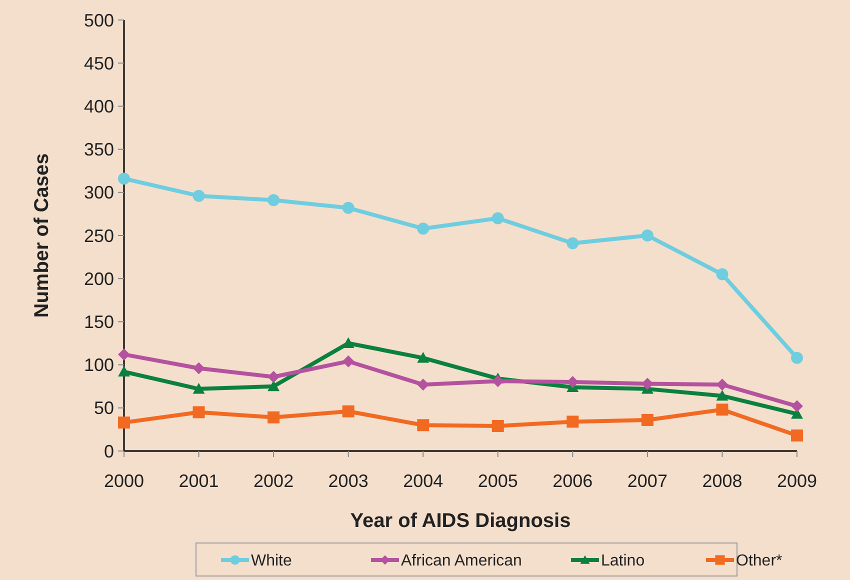 This screenshot has width=850, height=580. I want to click on x-tick-label: 2004, so click(423, 481).